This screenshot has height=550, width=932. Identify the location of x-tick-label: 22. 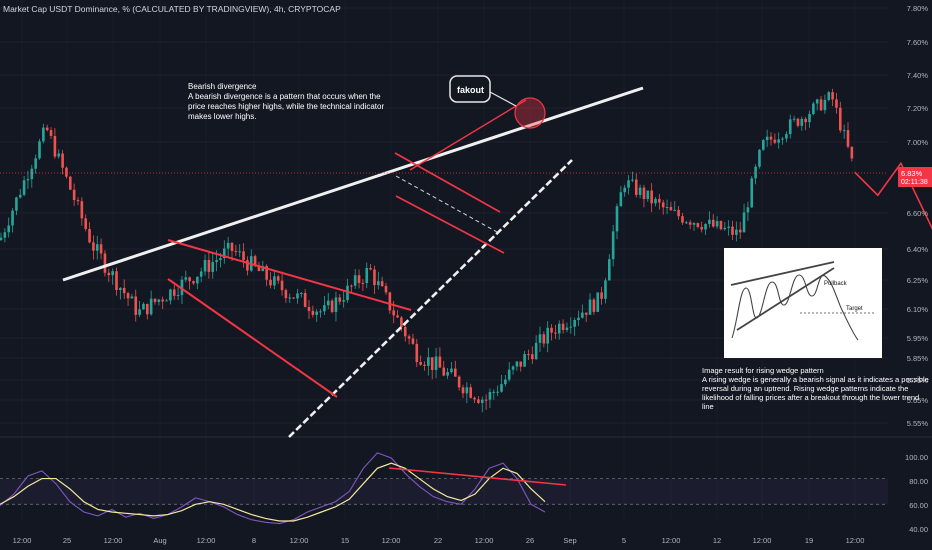
(438, 540).